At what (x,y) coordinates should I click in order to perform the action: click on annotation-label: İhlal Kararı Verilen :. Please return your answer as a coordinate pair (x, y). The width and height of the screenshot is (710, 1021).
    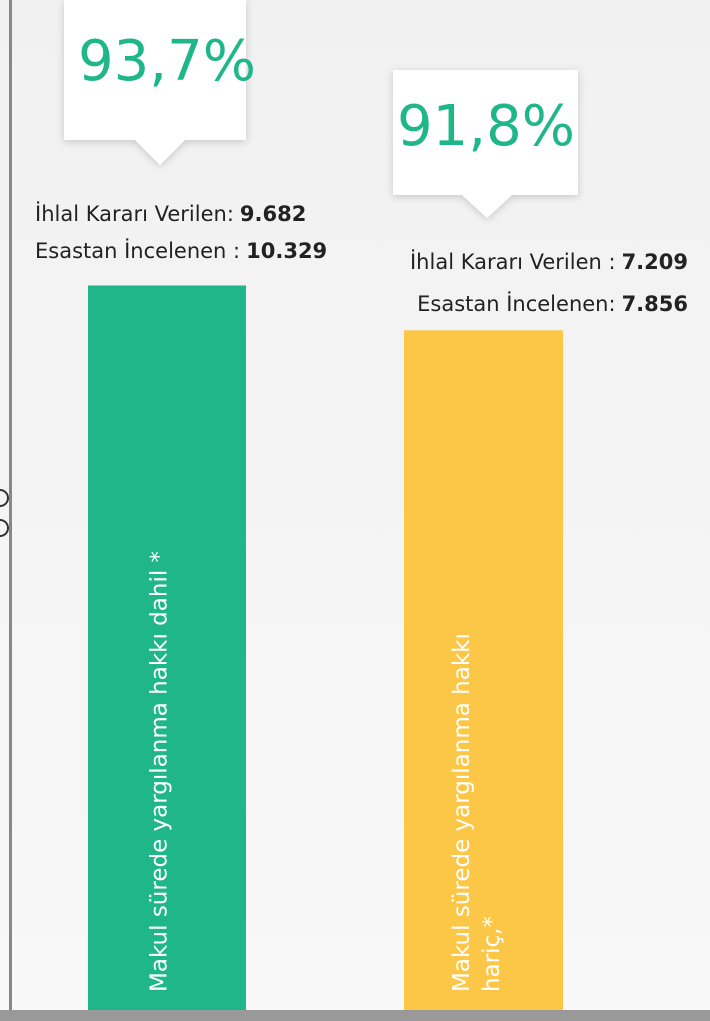
    Looking at the image, I should click on (513, 261).